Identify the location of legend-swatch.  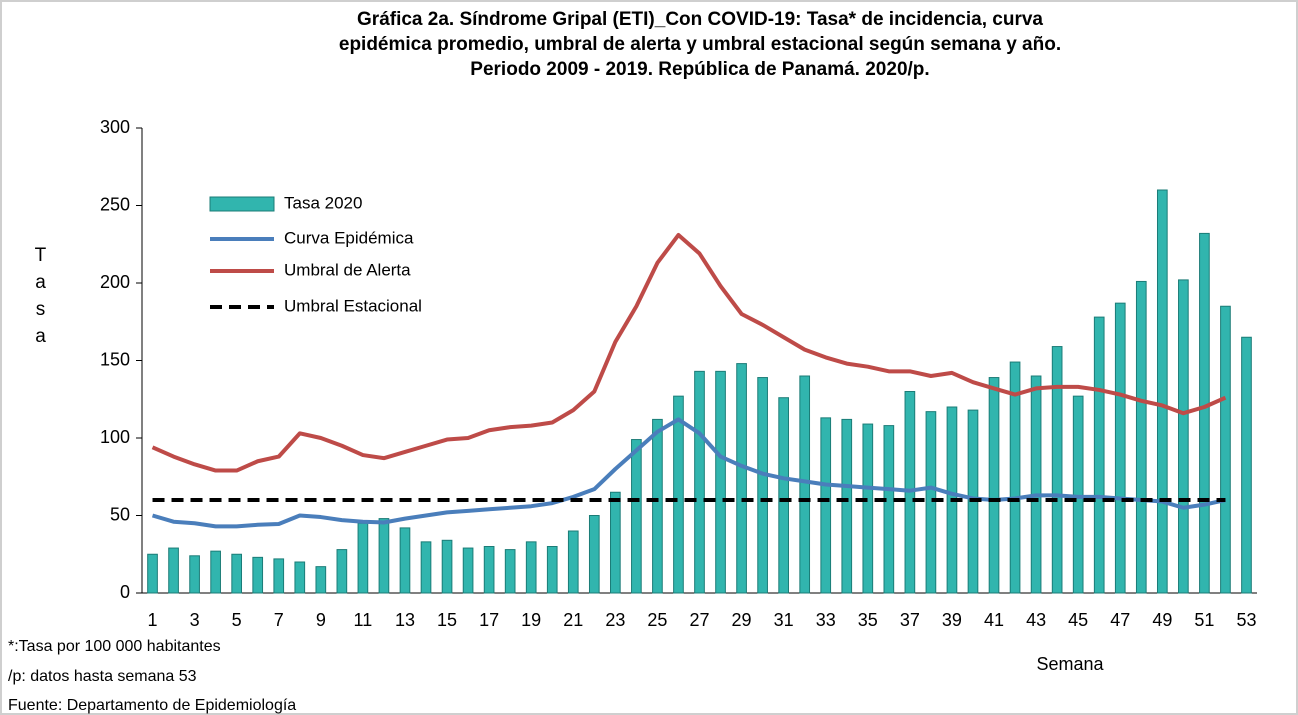
(242, 204).